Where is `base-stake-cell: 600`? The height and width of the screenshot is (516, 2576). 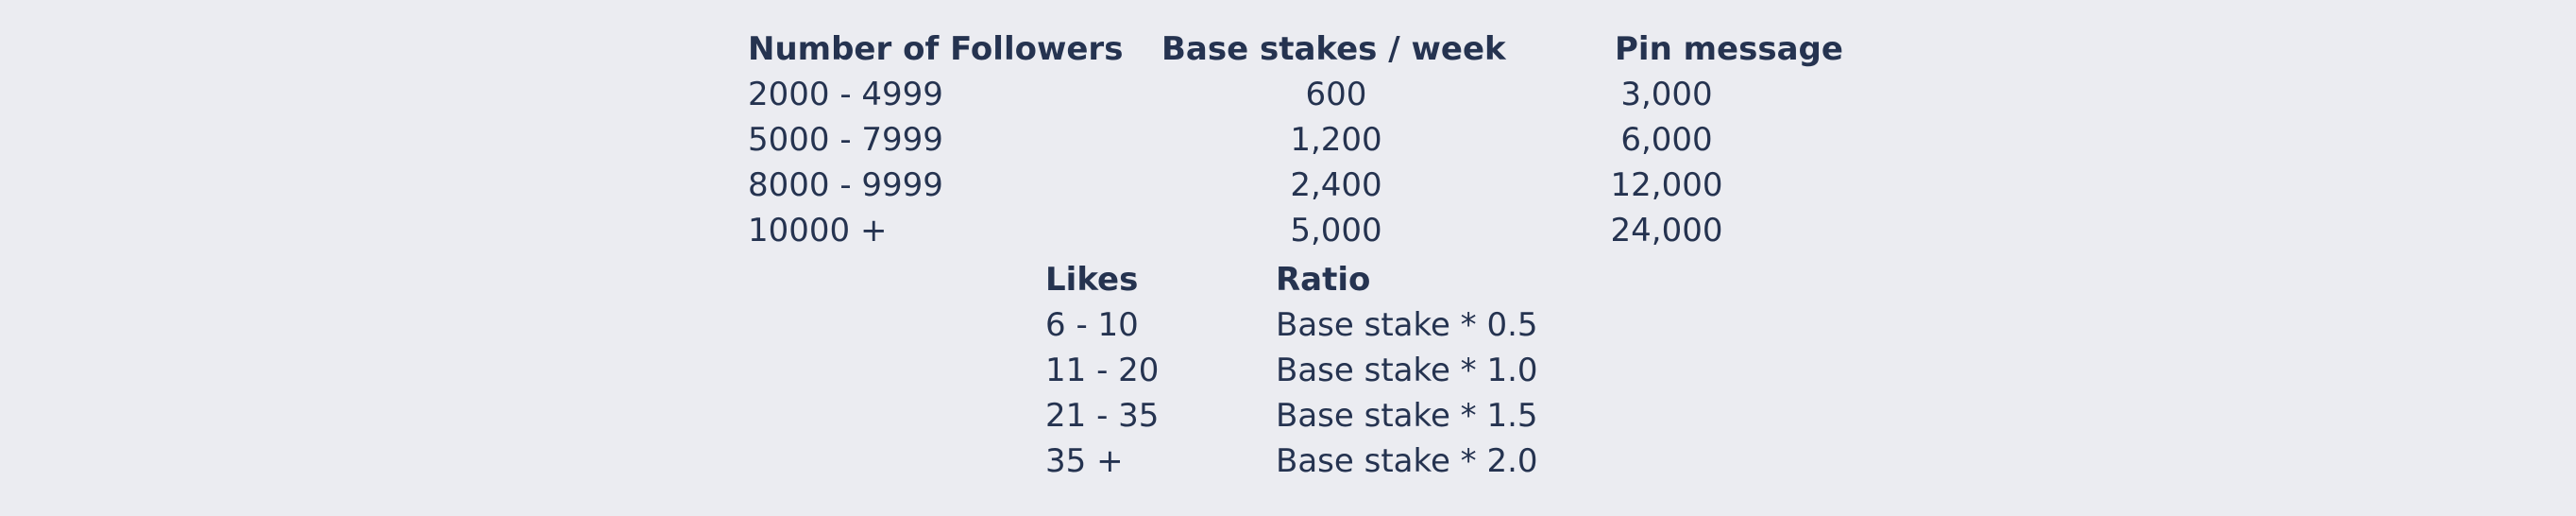 base-stake-cell: 600 is located at coordinates (1336, 95).